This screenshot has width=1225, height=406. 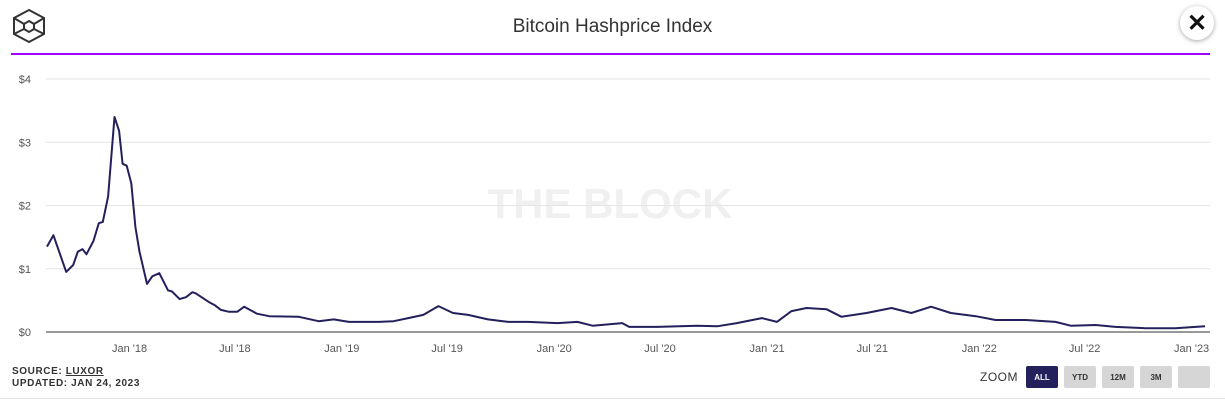 What do you see at coordinates (446, 349) in the screenshot?
I see `x-tick-label: Jul '19` at bounding box center [446, 349].